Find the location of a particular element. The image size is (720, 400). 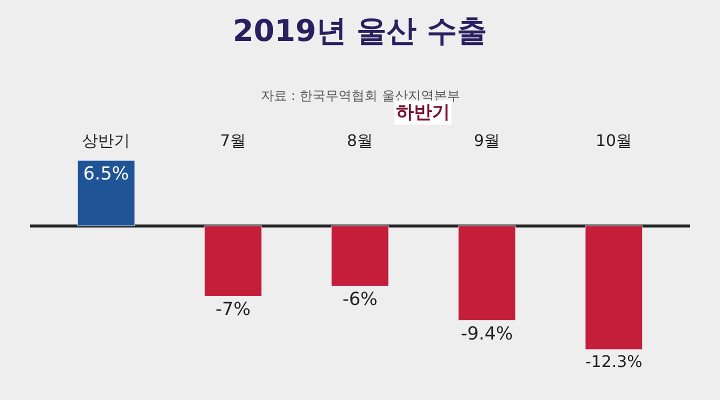

x-tick-label: 10월 is located at coordinates (614, 140).